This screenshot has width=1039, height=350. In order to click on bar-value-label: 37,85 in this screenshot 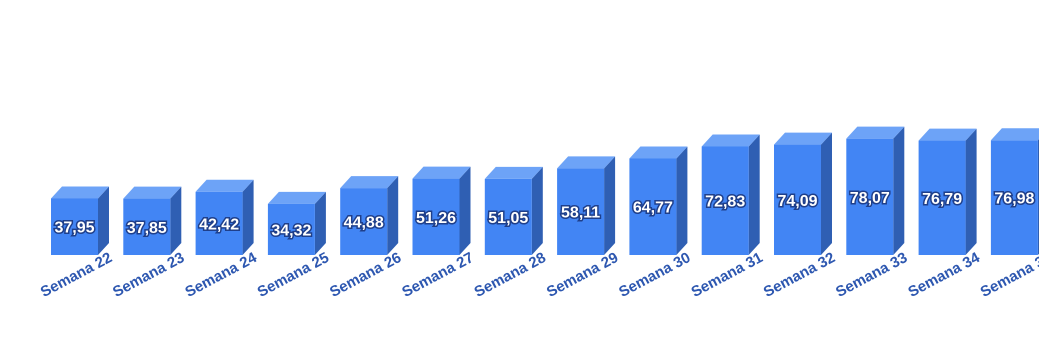, I will do `click(147, 228)`.